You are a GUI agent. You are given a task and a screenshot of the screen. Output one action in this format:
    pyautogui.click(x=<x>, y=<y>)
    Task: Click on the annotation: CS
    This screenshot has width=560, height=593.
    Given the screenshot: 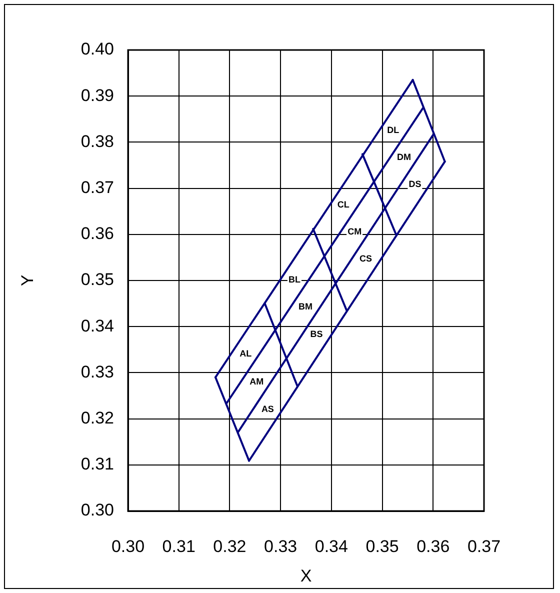 What is the action you would take?
    pyautogui.click(x=366, y=258)
    